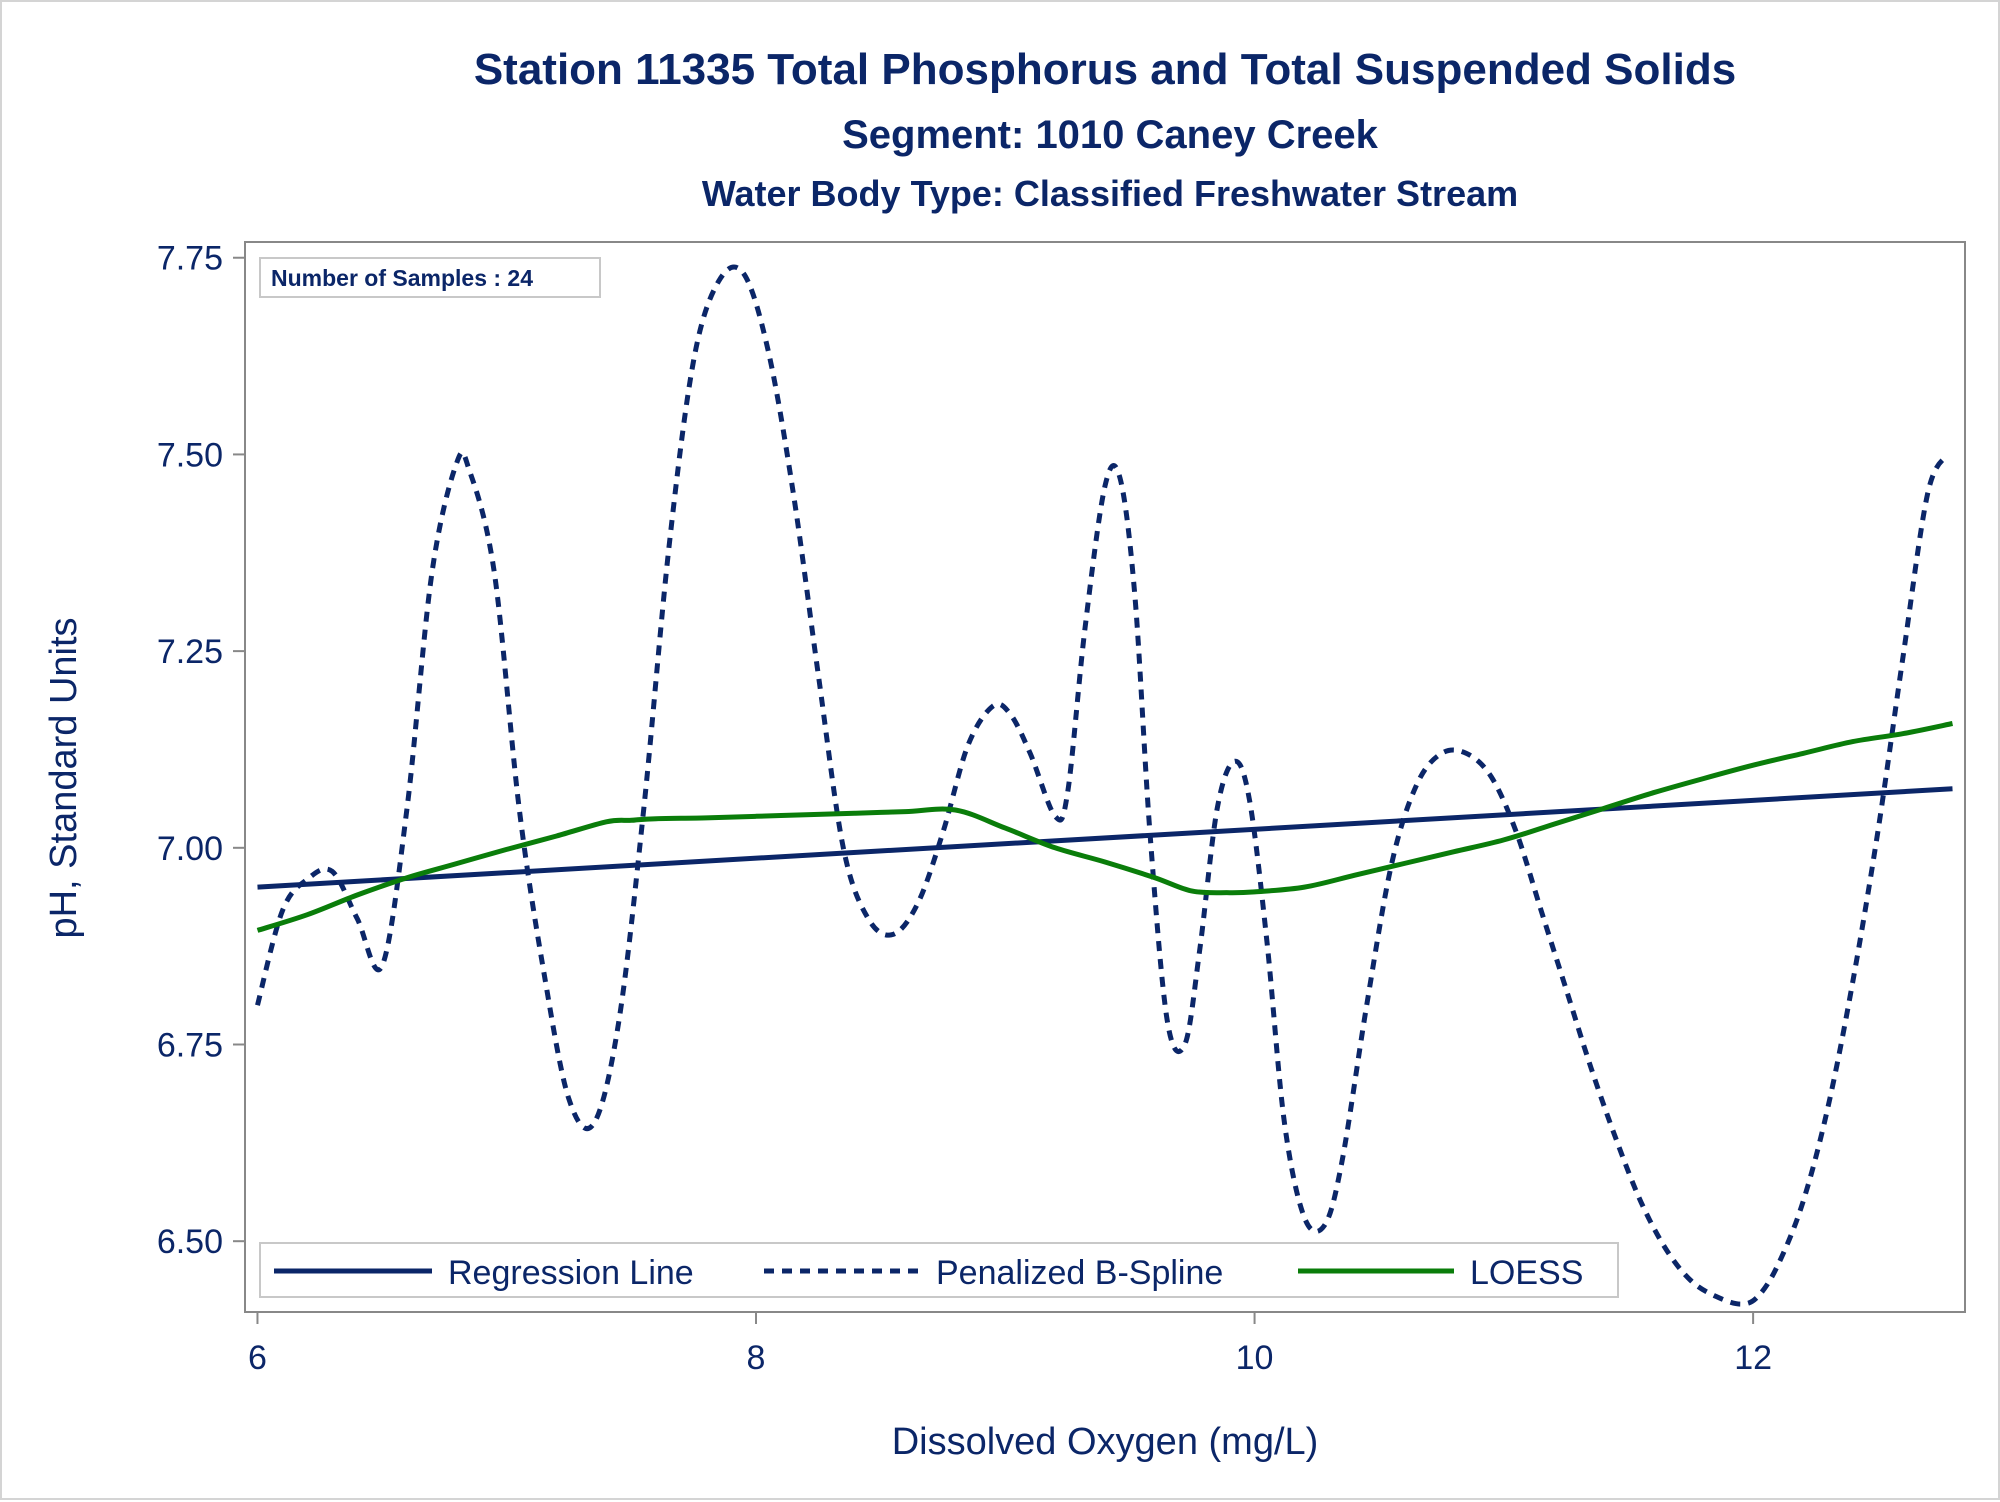 The image size is (2000, 1502). Describe the element at coordinates (190, 849) in the screenshot. I see `y-tick-label-7.00: 7.00` at that location.